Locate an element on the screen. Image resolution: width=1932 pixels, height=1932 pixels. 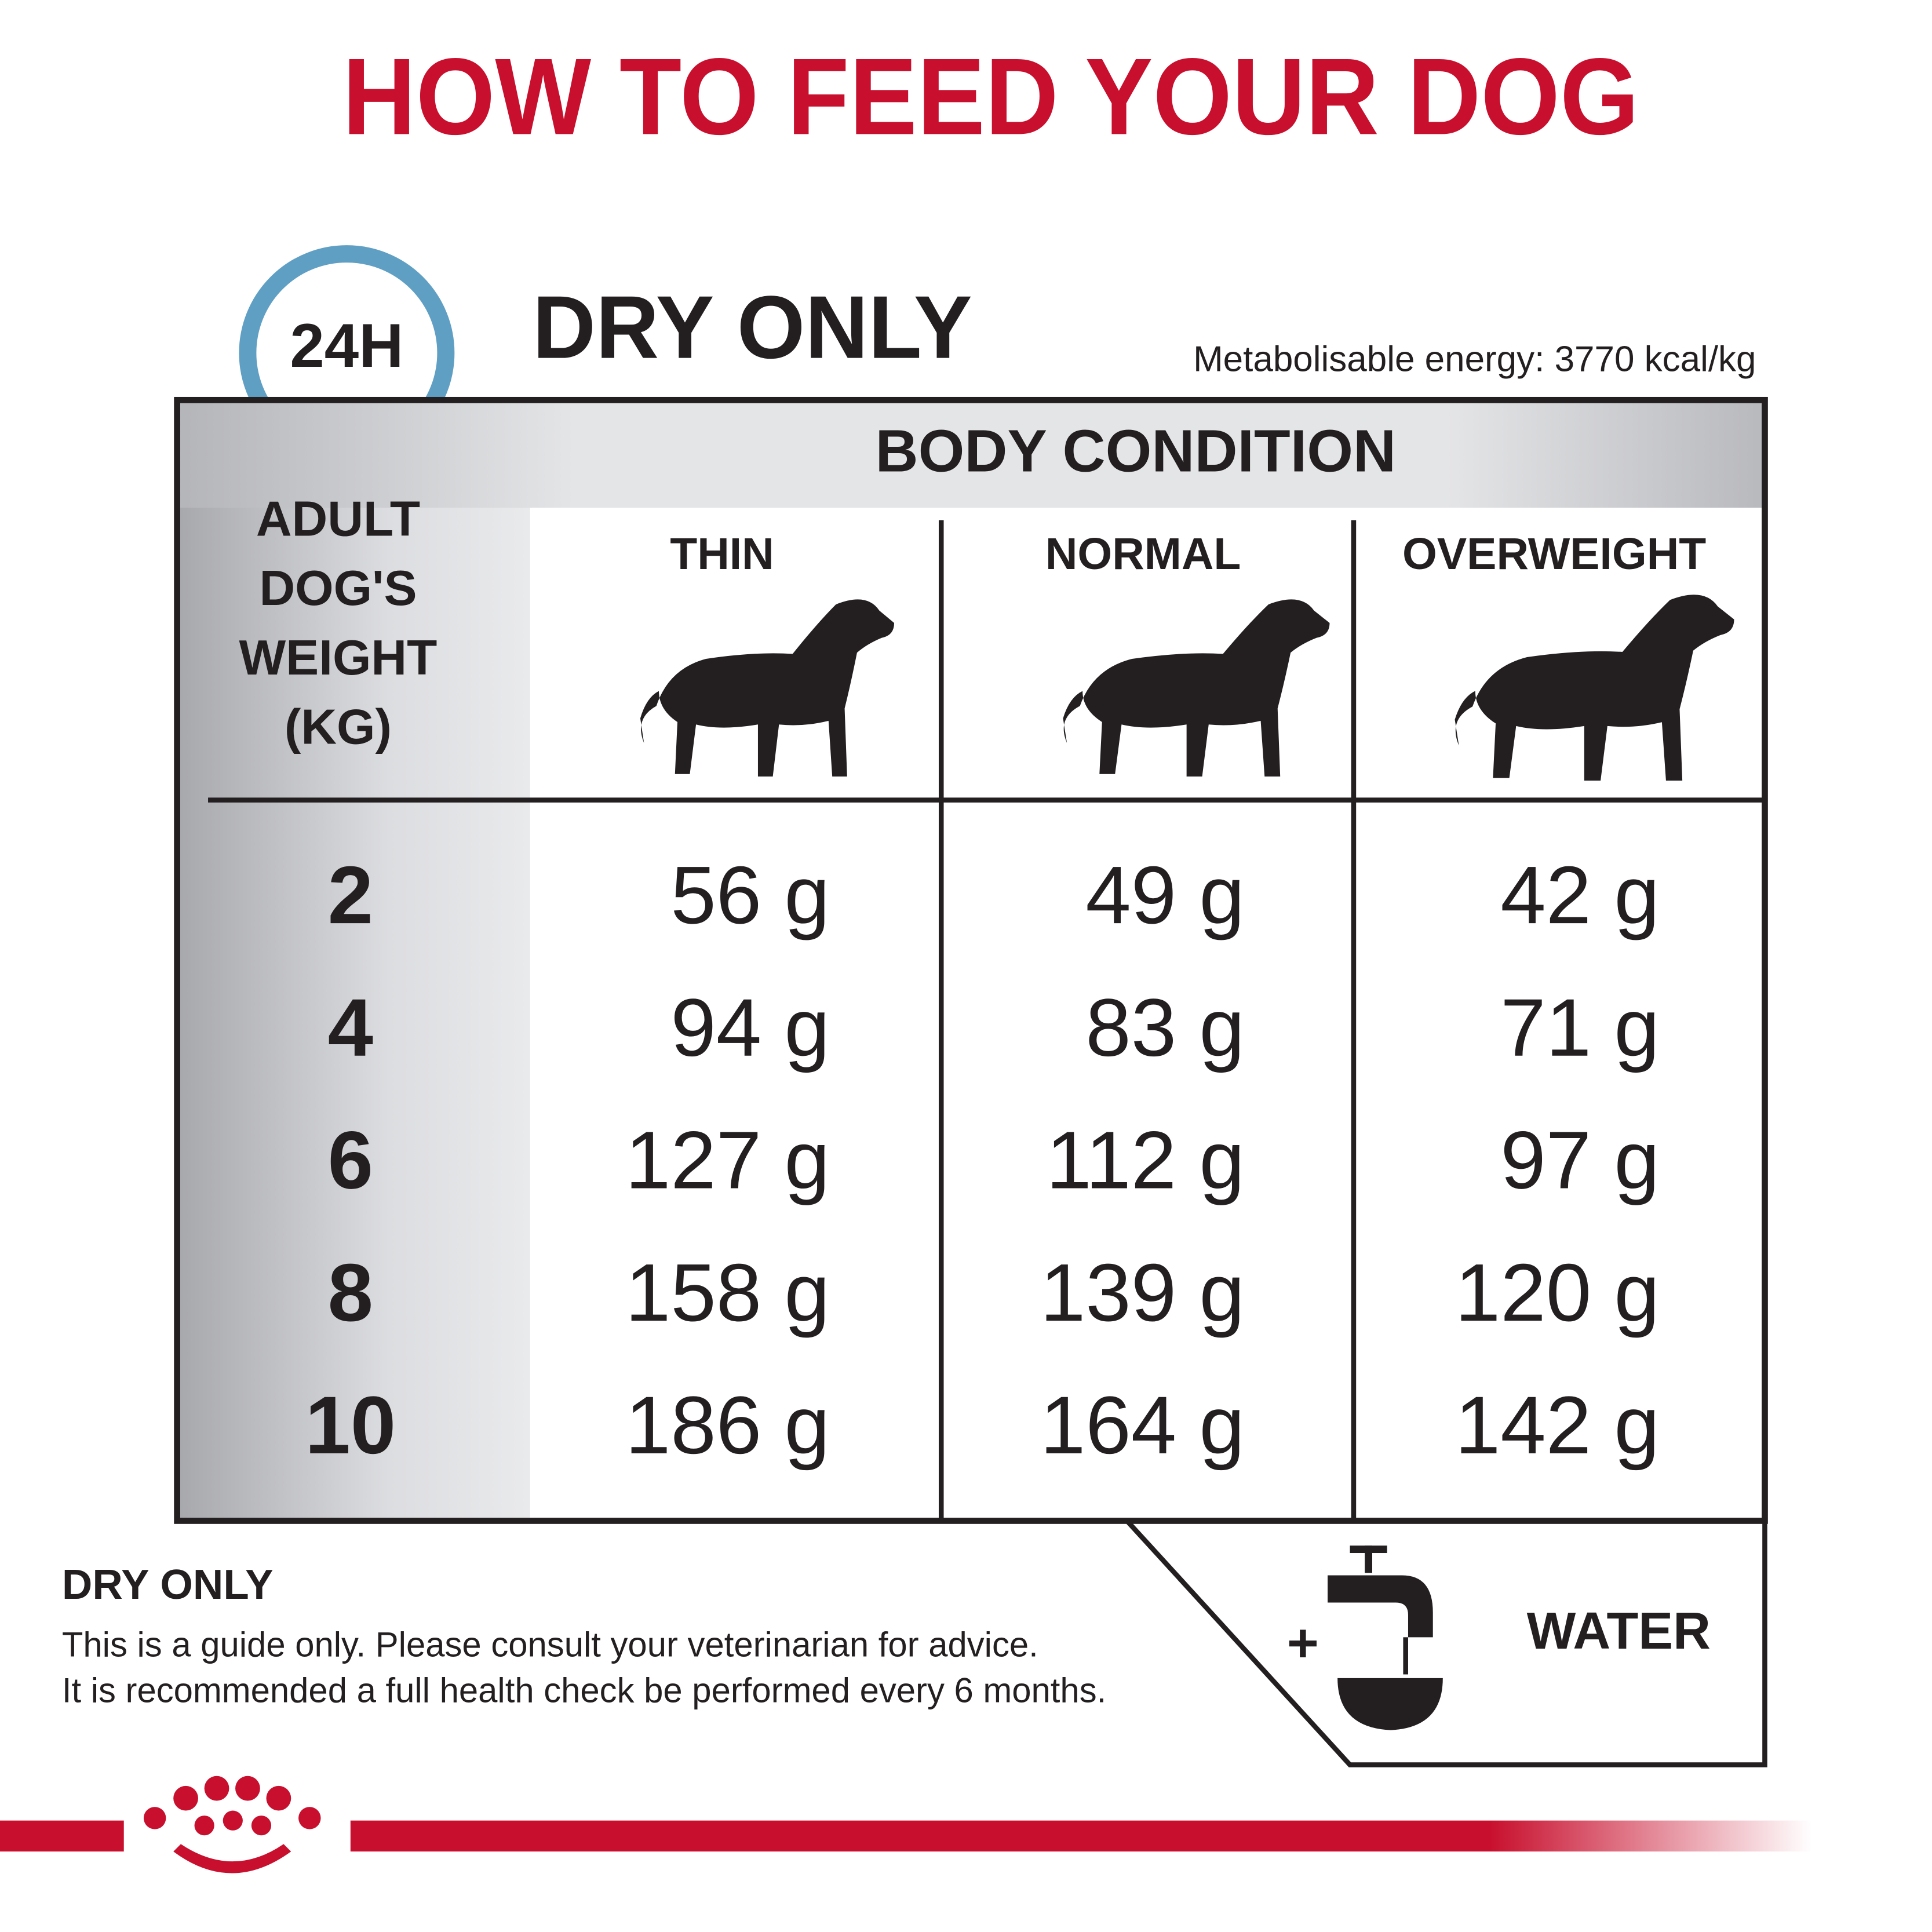
water-label: WATER is located at coordinates (1619, 1631).